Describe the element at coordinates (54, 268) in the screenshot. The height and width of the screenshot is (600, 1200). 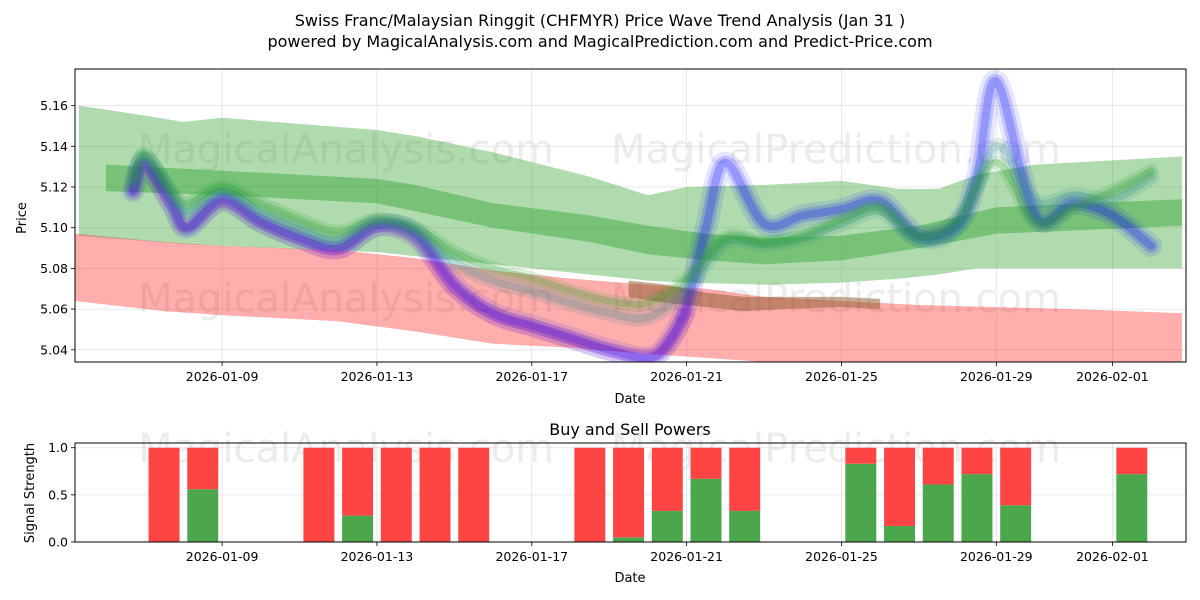
I see `price-ytick-label-2: 5.08` at that location.